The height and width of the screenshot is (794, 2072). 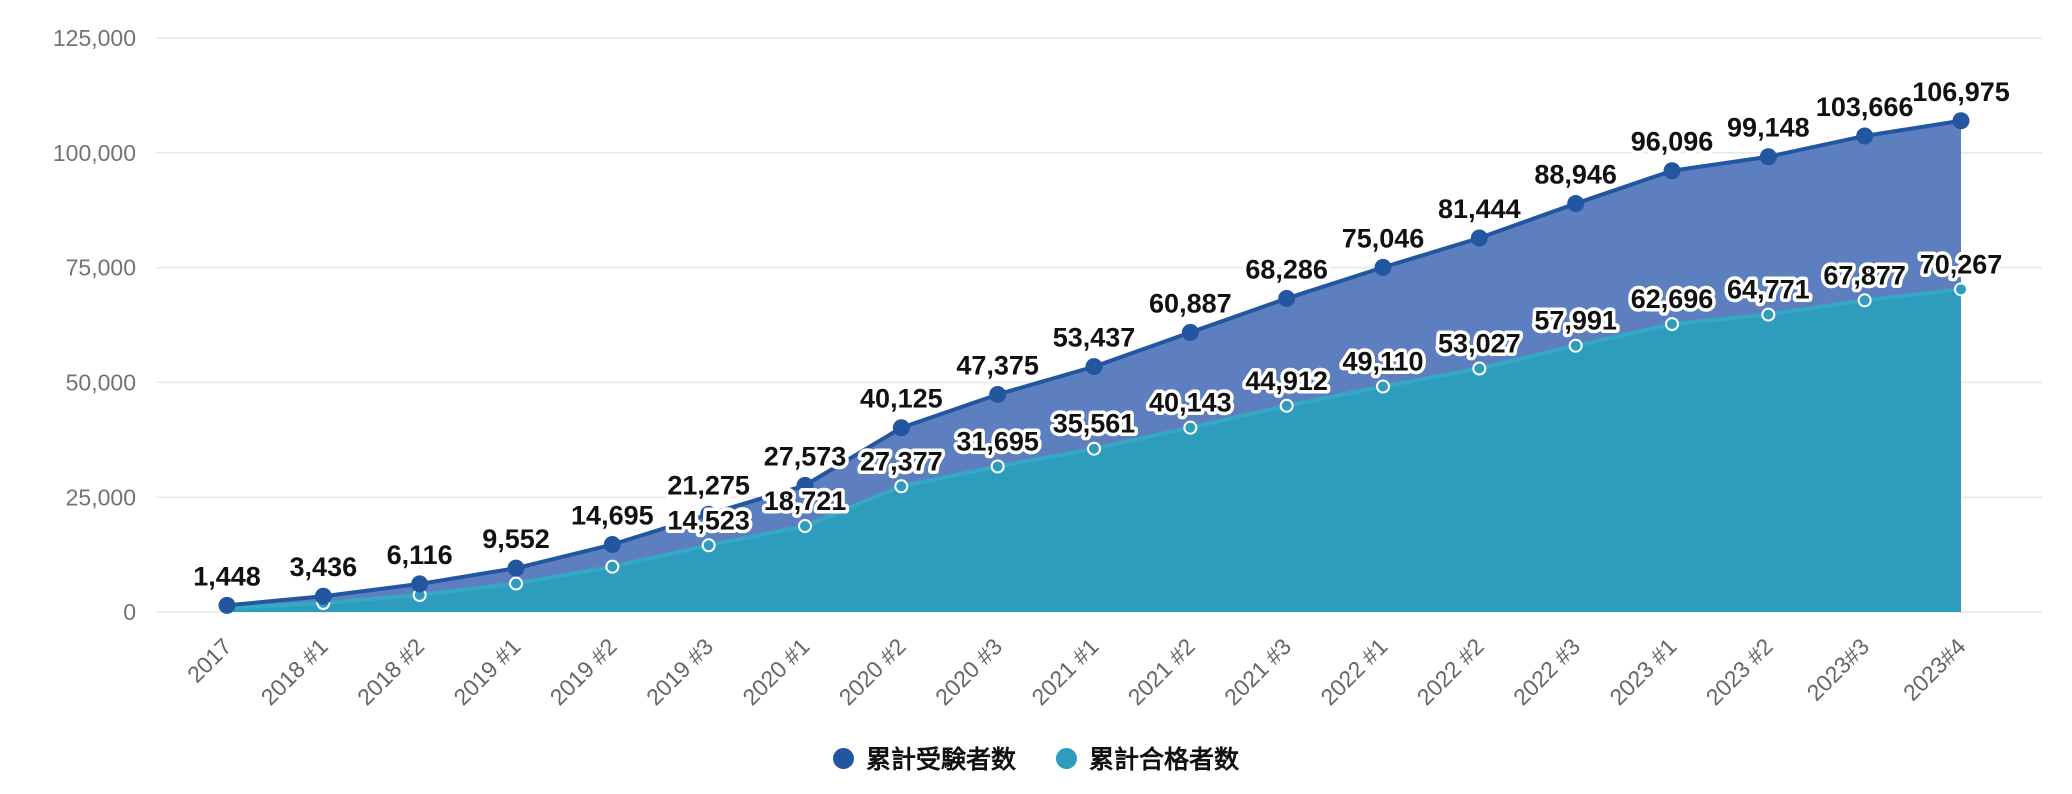 I want to click on x-axis-tick-label: 2020 #3, so click(x=968, y=671).